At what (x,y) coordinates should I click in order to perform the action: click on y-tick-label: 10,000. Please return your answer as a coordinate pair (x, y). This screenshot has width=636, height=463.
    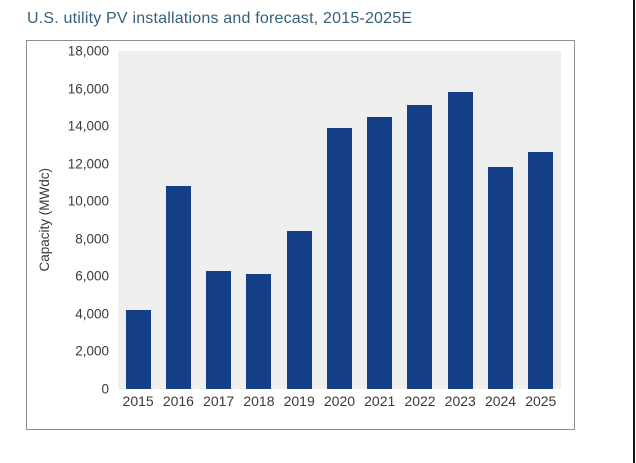
    Looking at the image, I should click on (88, 201).